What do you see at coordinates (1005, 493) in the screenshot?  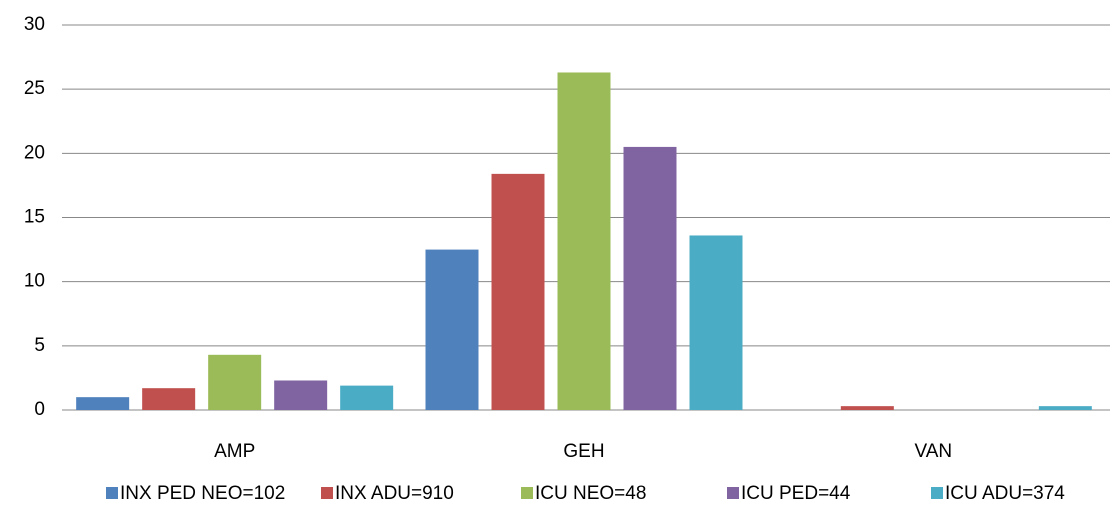 I see `legend-label: ICU ADU=374` at bounding box center [1005, 493].